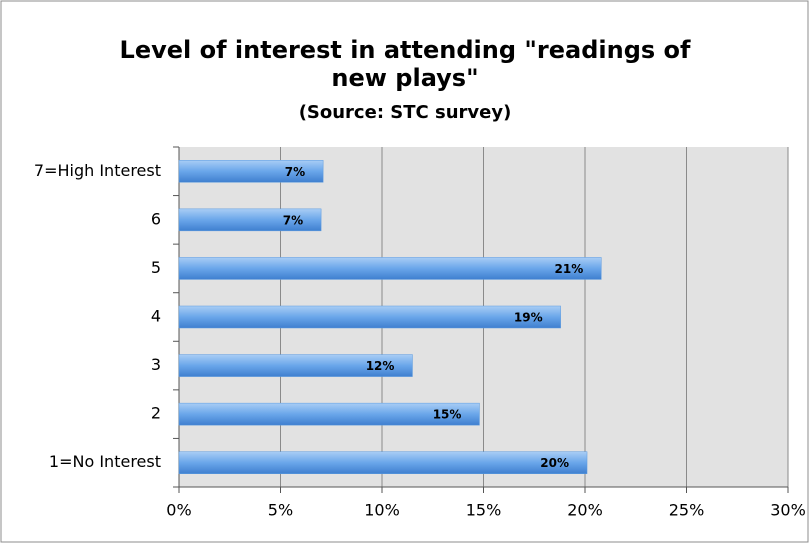  Describe the element at coordinates (484, 510) in the screenshot. I see `x-tick-label: 15%` at that location.